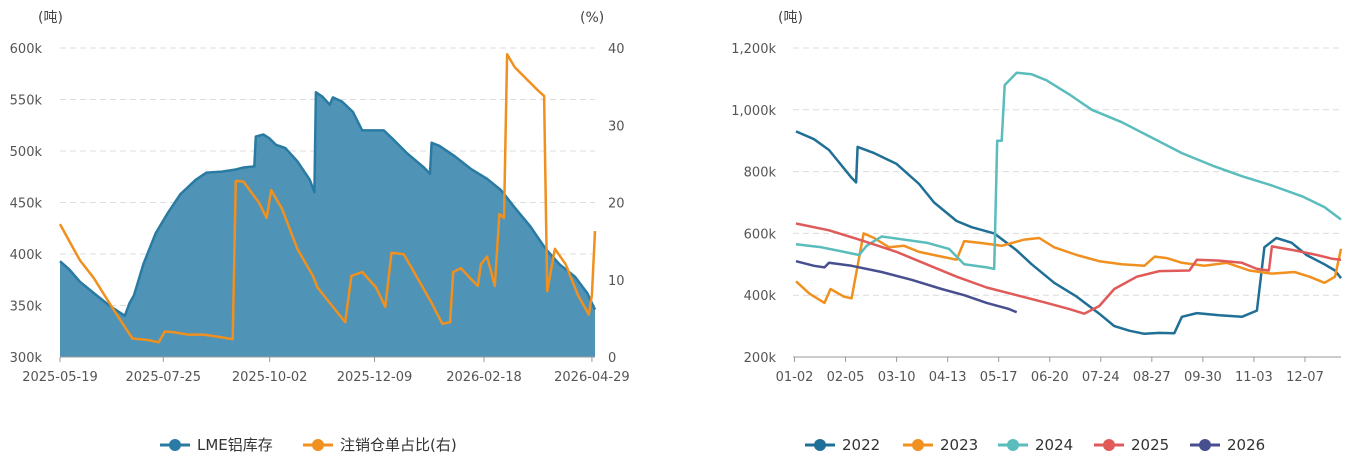 The height and width of the screenshot is (461, 1359). Describe the element at coordinates (616, 204) in the screenshot. I see `left-chart-y2-tick-label: 20` at that location.